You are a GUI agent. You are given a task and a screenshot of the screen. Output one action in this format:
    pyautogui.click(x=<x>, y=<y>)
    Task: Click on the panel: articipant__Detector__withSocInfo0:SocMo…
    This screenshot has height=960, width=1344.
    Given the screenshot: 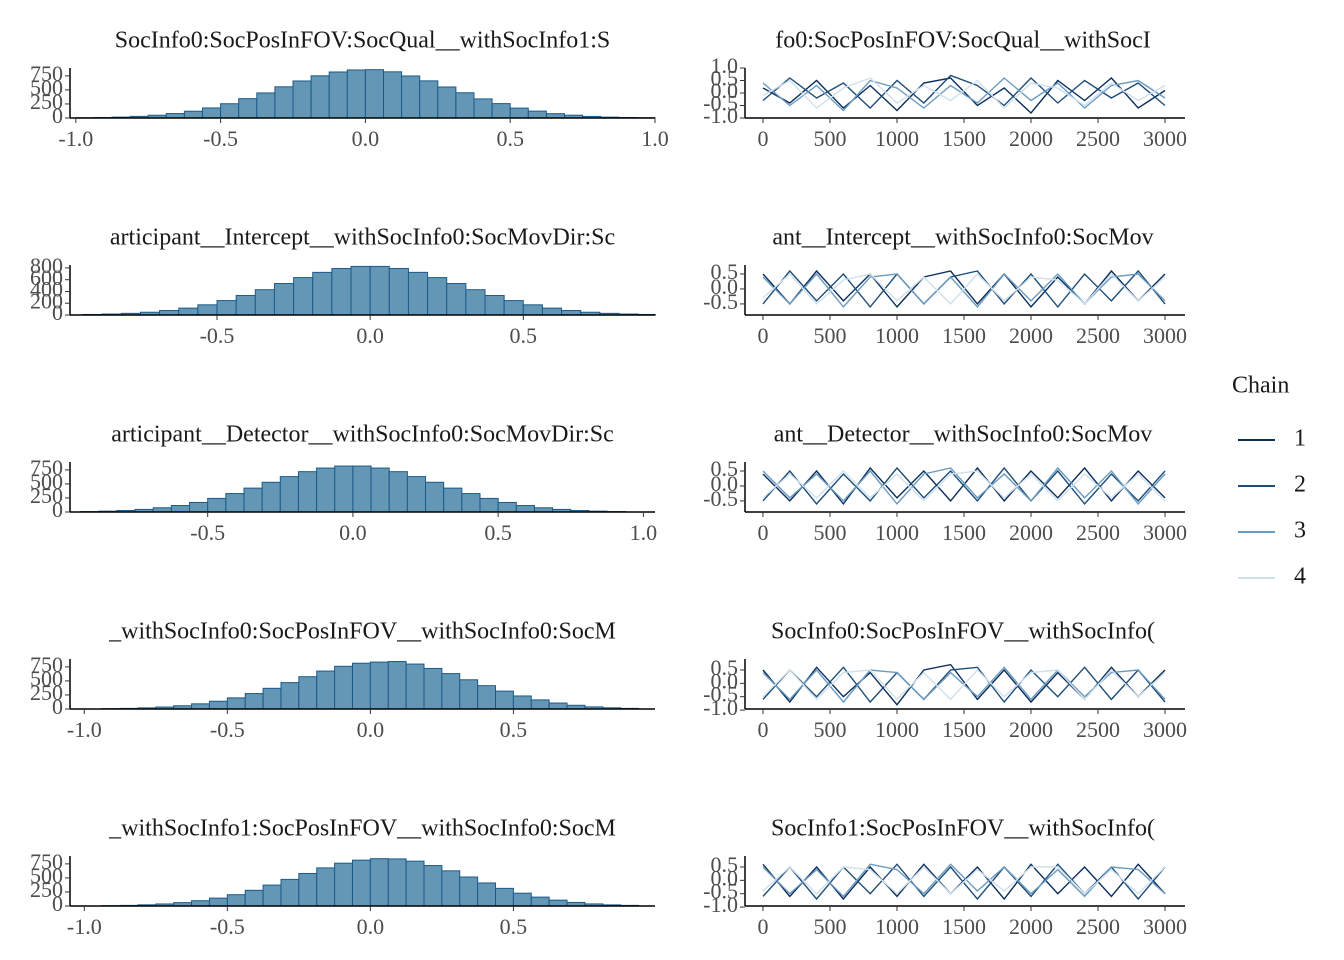 What is the action you would take?
    pyautogui.click(x=353, y=467)
    